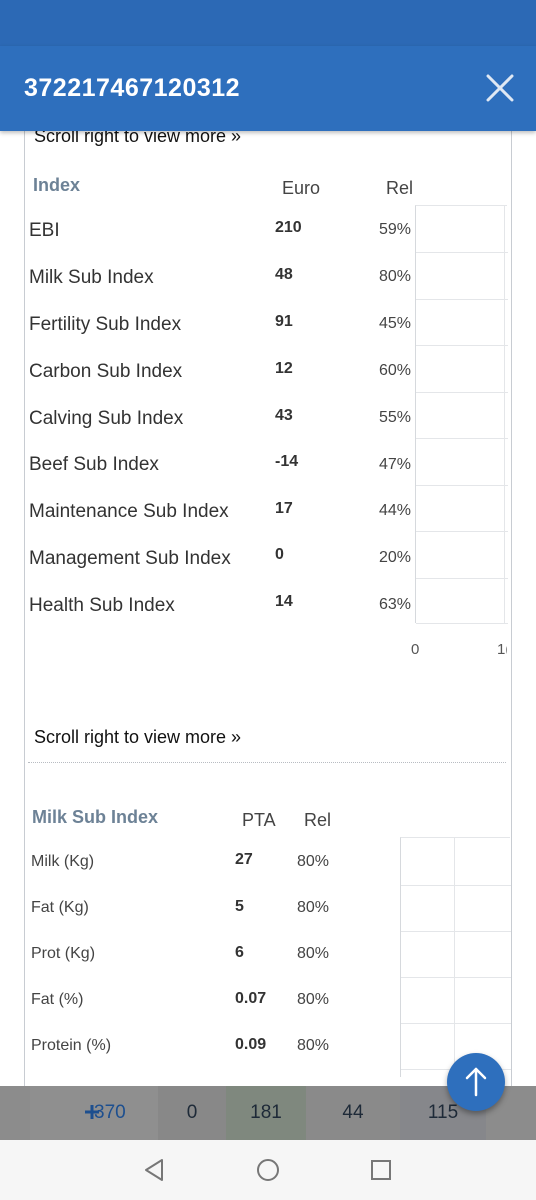  Describe the element at coordinates (106, 418) in the screenshot. I see `index-row-label: Calving Sub Index` at that location.